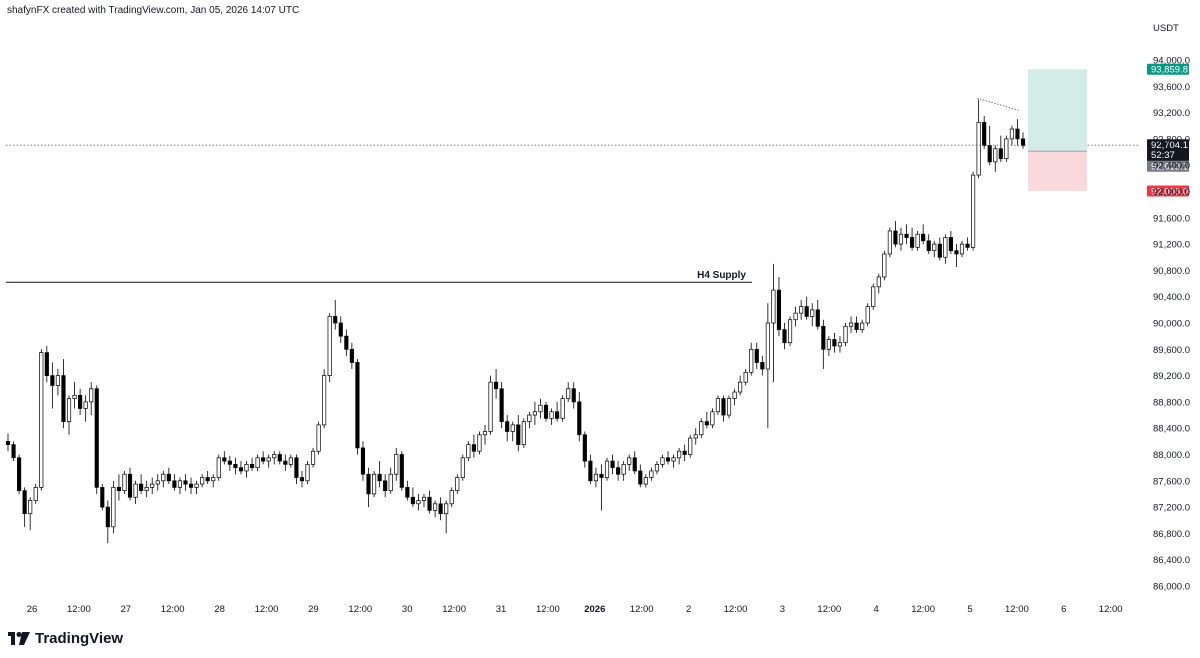  What do you see at coordinates (1171, 350) in the screenshot?
I see `y-tick-label: 89,600.0` at bounding box center [1171, 350].